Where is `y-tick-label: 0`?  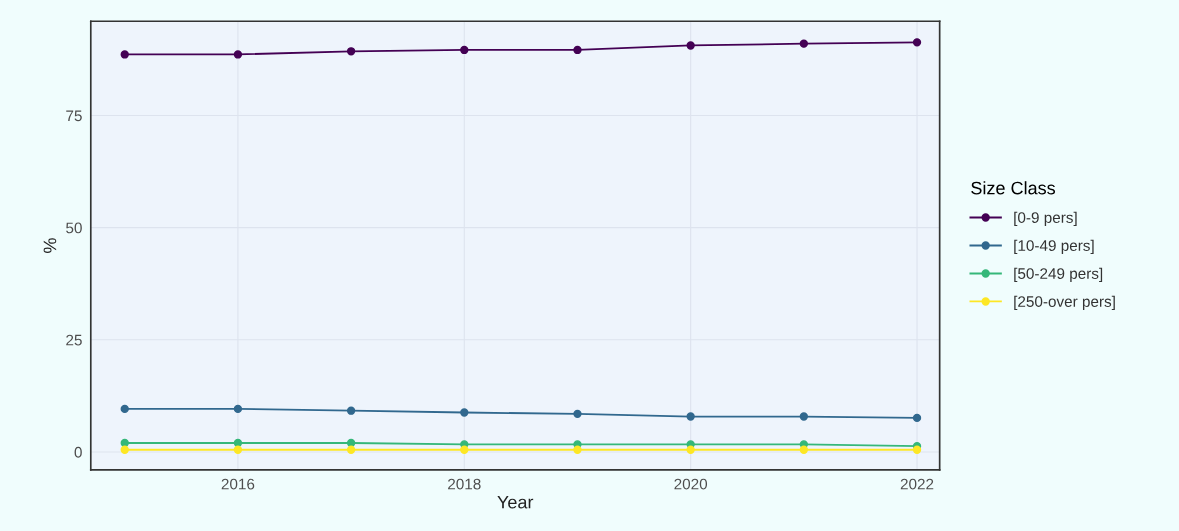 y-tick-label: 0 is located at coordinates (78, 452).